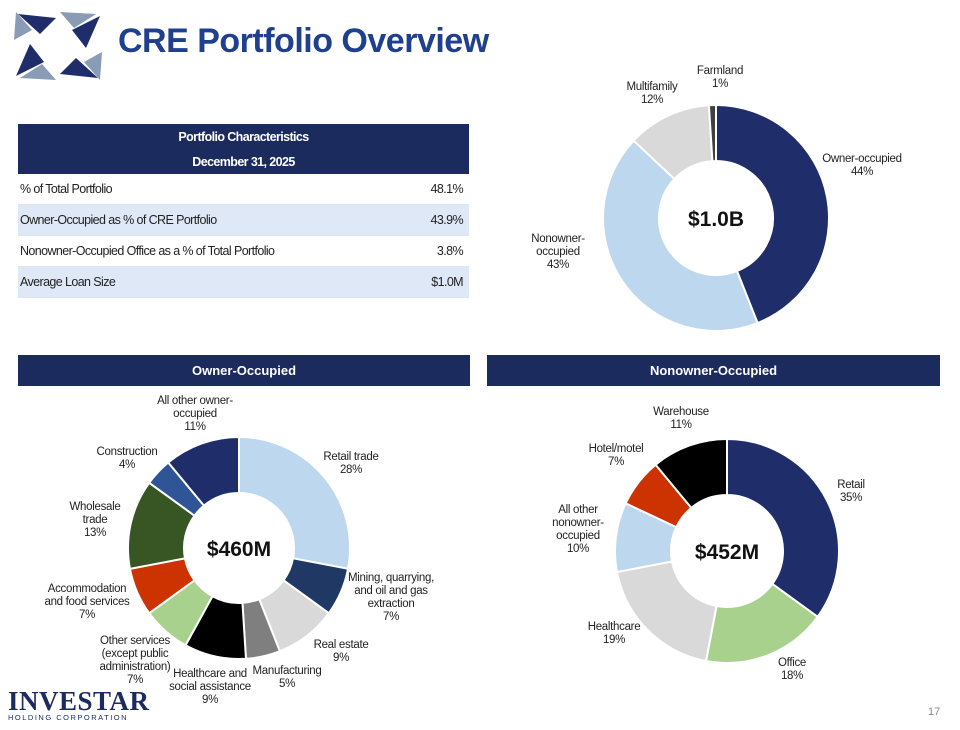  I want to click on slice-label: Retail trade 28%, so click(350, 463).